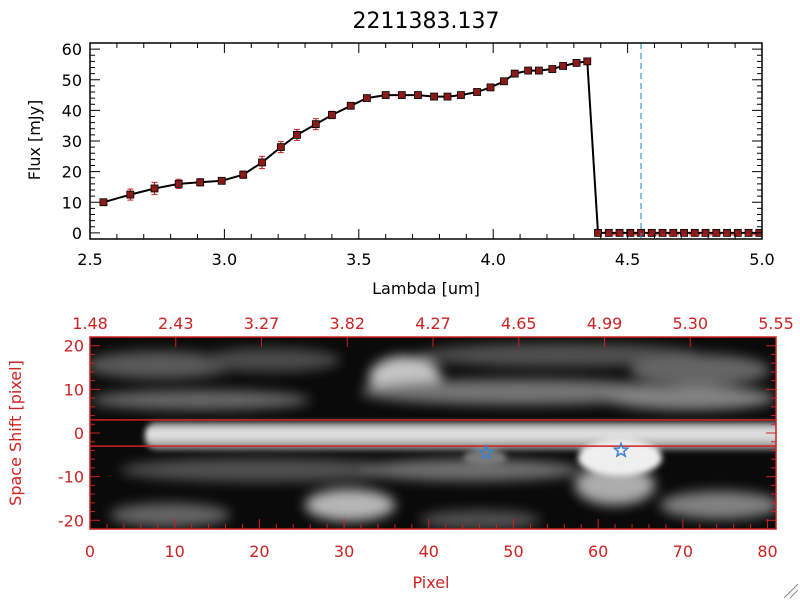 This screenshot has height=604, width=800. Describe the element at coordinates (34, 140) in the screenshot. I see `spectrum-ylabel: Flux [mJy]` at that location.